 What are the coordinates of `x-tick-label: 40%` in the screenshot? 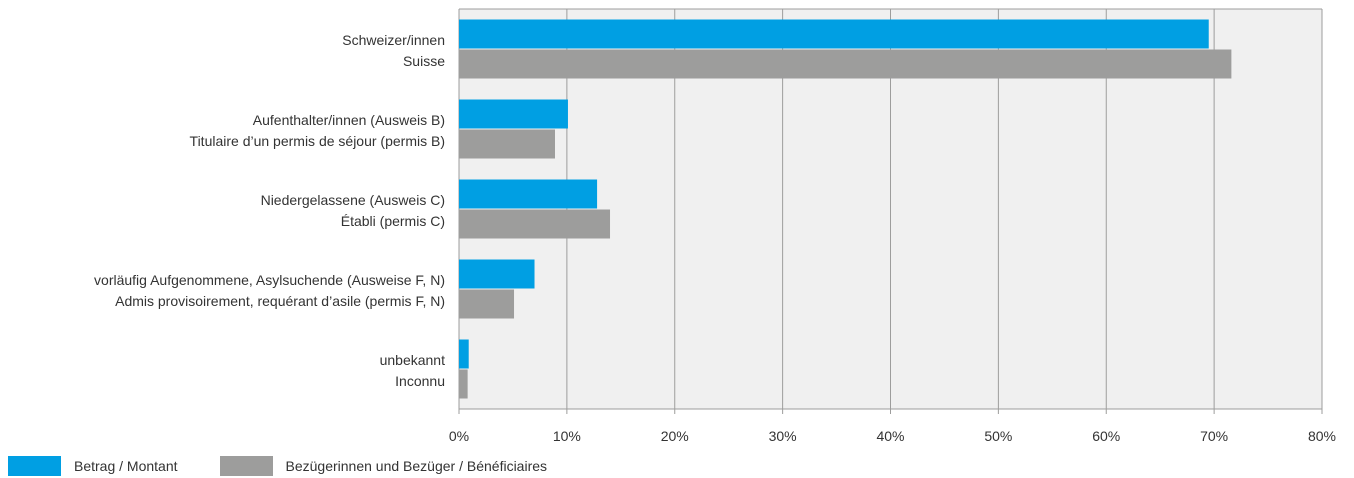 It's located at (890, 436).